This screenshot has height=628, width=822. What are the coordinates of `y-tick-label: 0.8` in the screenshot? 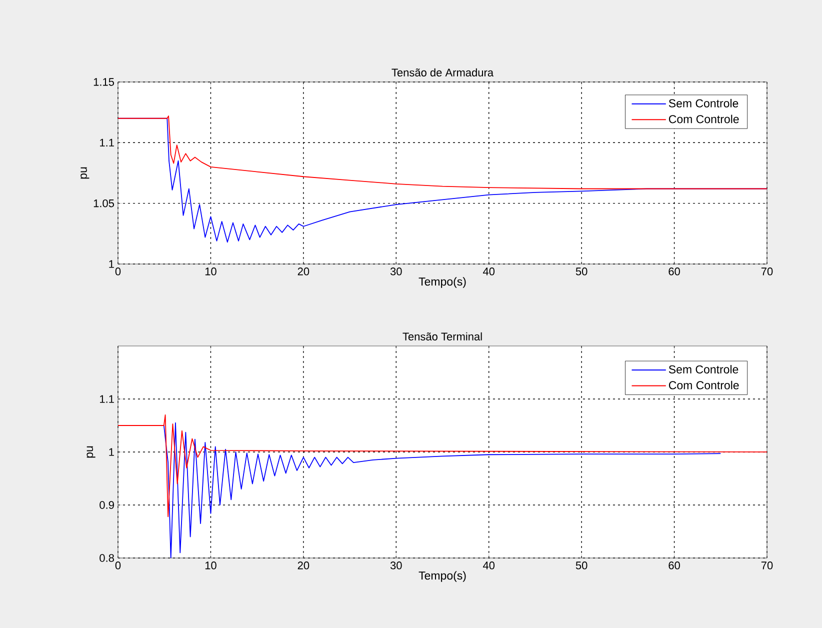 It's located at (107, 558).